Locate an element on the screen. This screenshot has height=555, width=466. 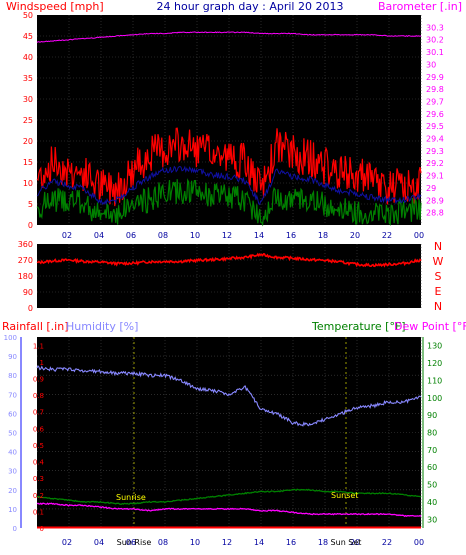
sunrise-label: Sun Rise is located at coordinates (134, 542).